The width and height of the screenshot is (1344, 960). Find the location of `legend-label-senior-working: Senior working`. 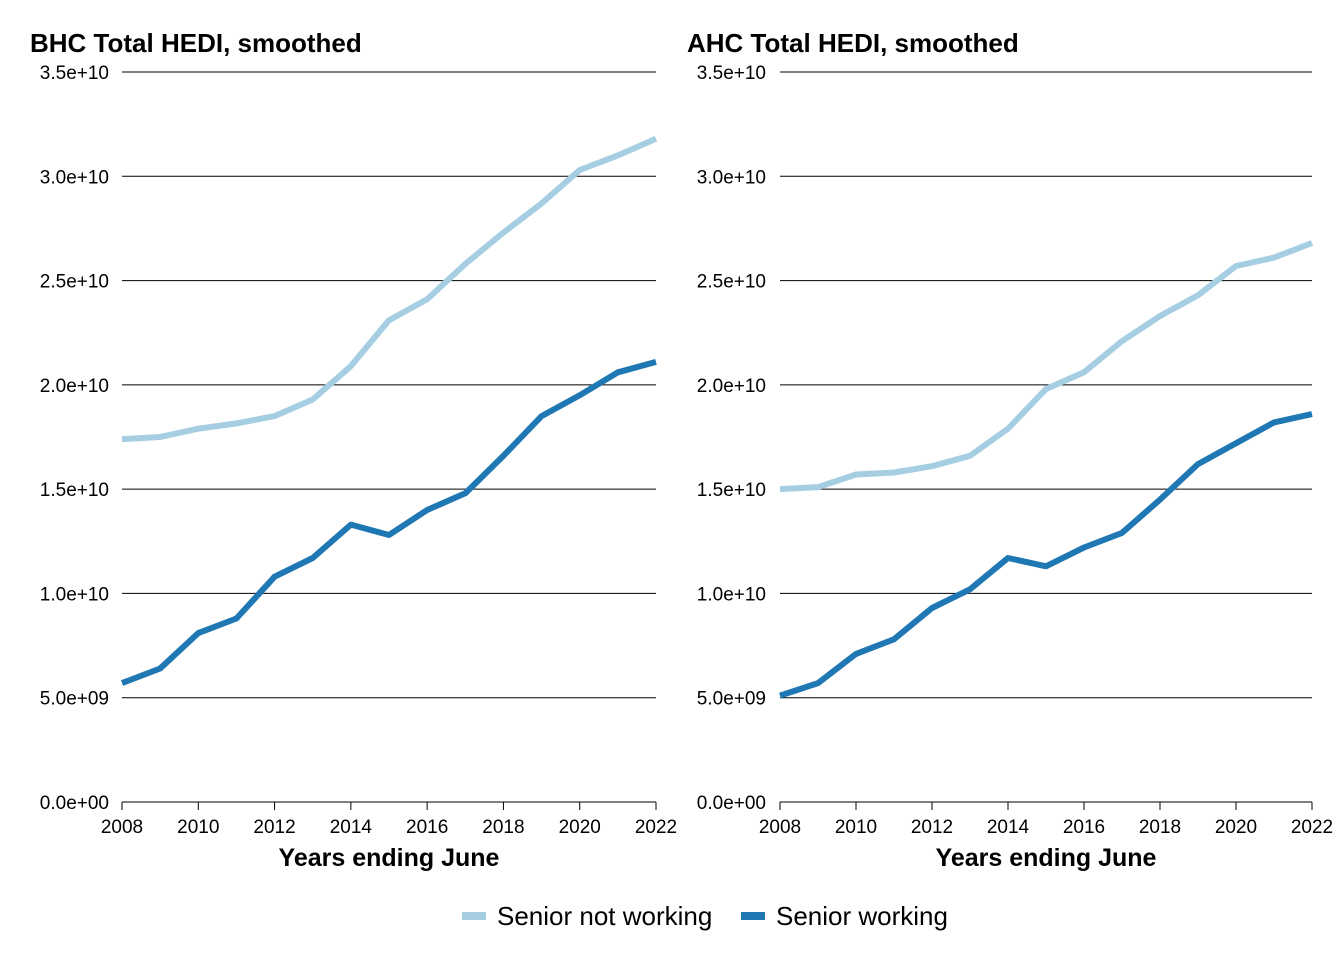

legend-label-senior-working: Senior working is located at coordinates (862, 916).